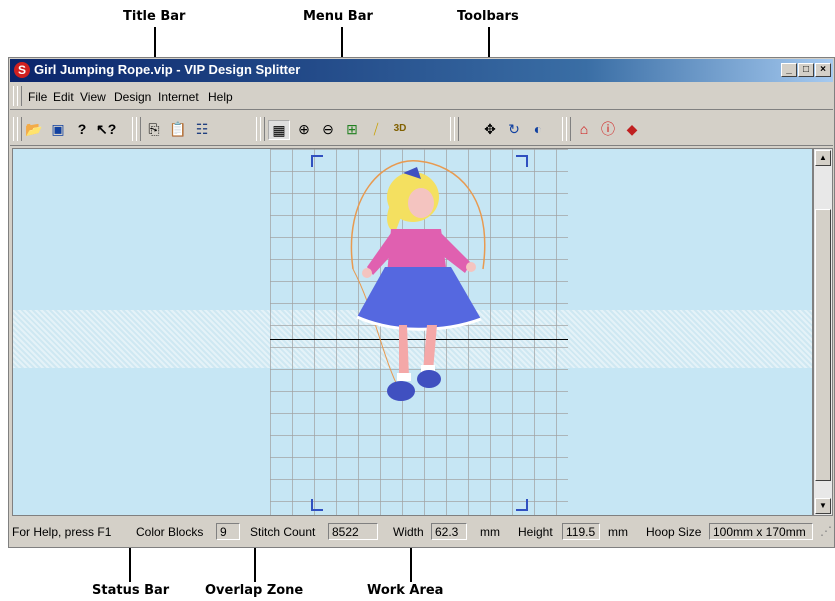  Describe the element at coordinates (202, 129) in the screenshot. I see `properties-icon: ☷` at that location.